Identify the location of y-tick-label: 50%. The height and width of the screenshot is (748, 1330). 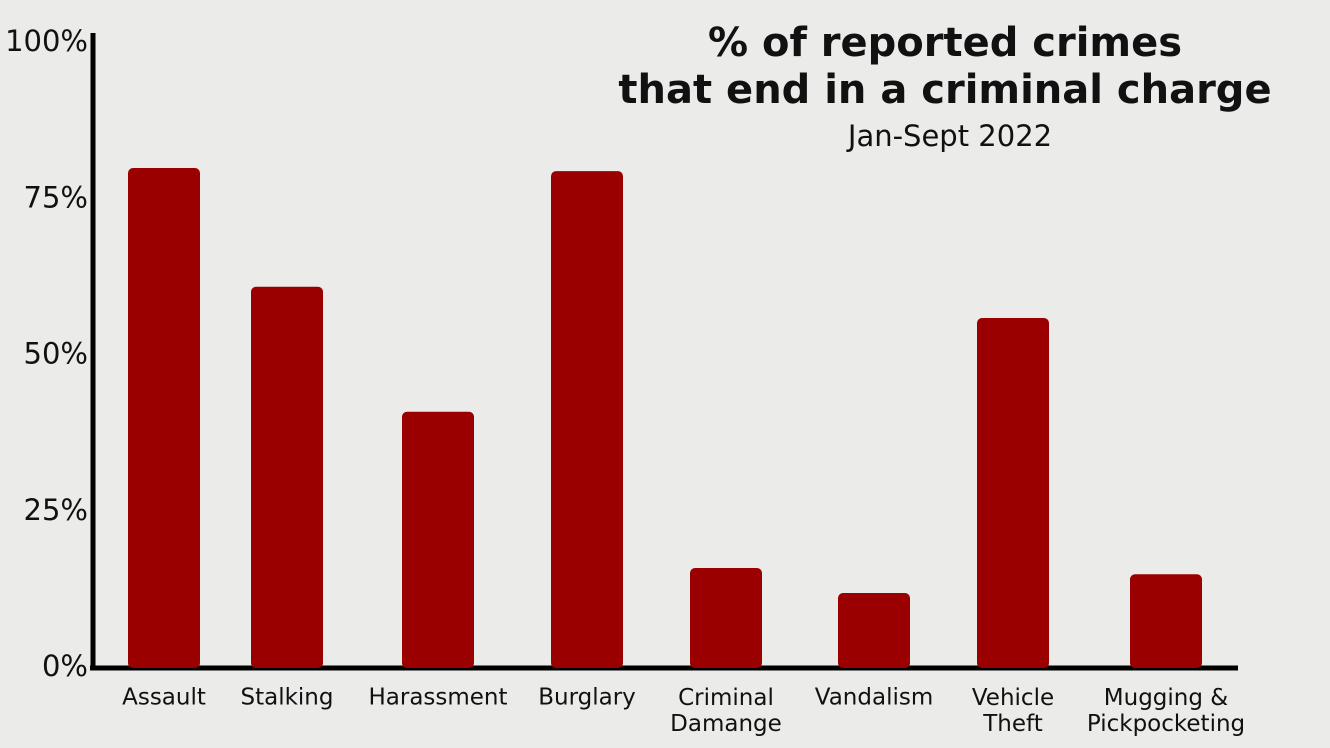
(56, 354).